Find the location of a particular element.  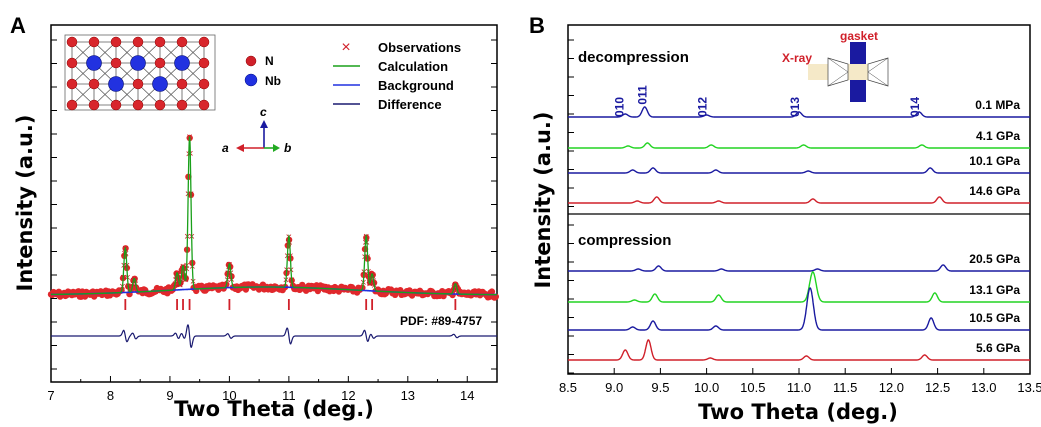

xtick-label: 13 is located at coordinates (408, 395).